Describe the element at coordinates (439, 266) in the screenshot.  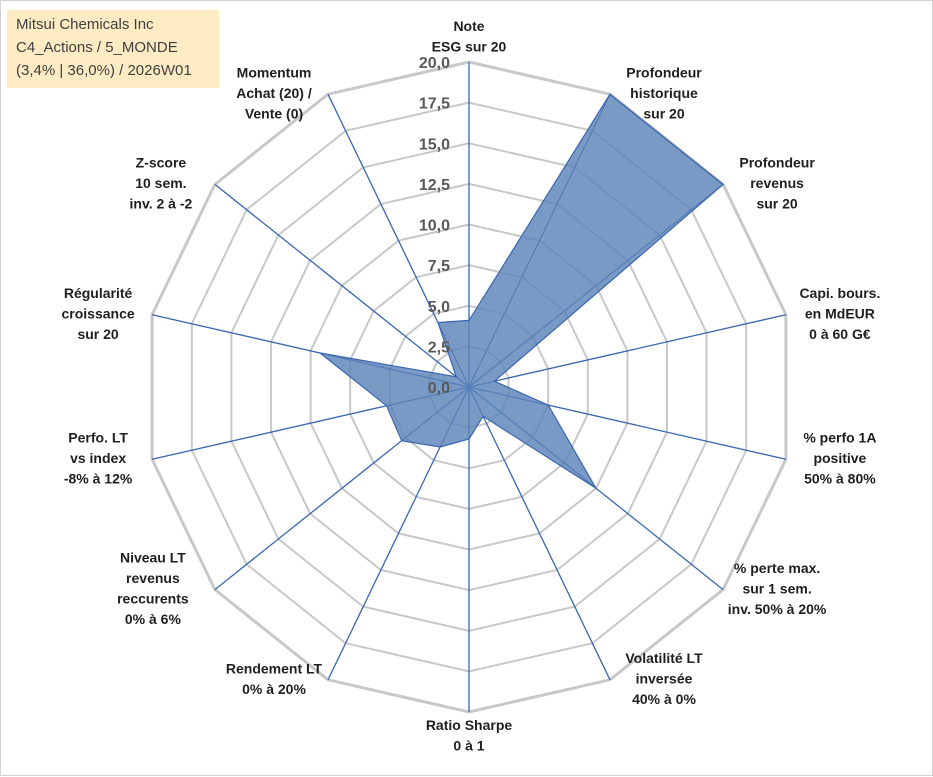
I see `tick-label-3: 7,5` at that location.